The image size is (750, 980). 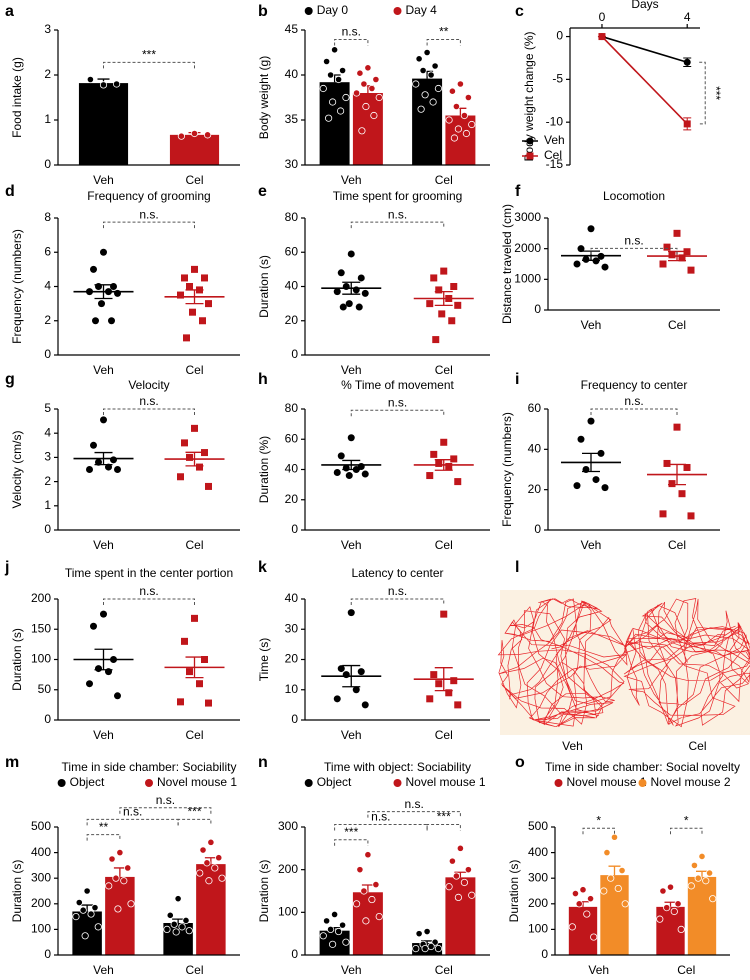 What do you see at coordinates (292, 408) in the screenshot?
I see `y-tick-label: 80` at bounding box center [292, 408].